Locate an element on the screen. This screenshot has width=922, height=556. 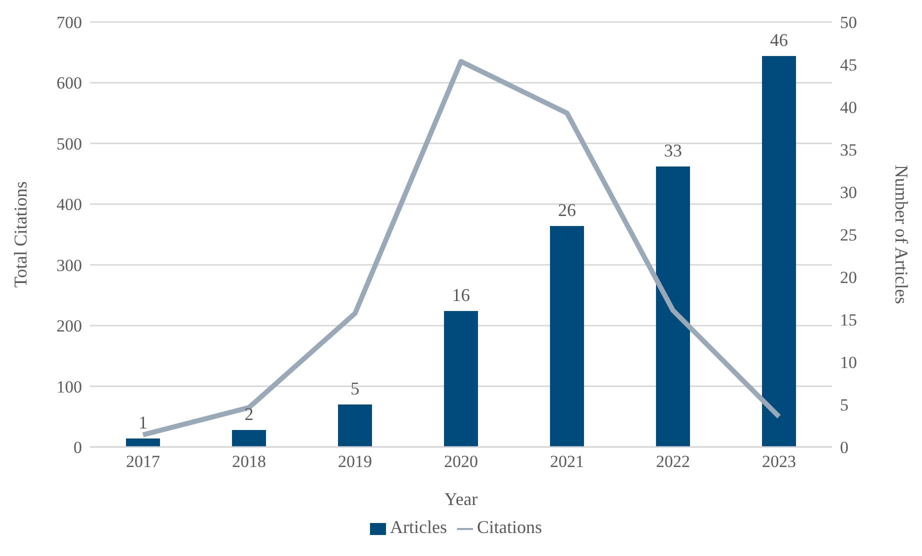
y2-tick-label: 0 is located at coordinates (844, 448).